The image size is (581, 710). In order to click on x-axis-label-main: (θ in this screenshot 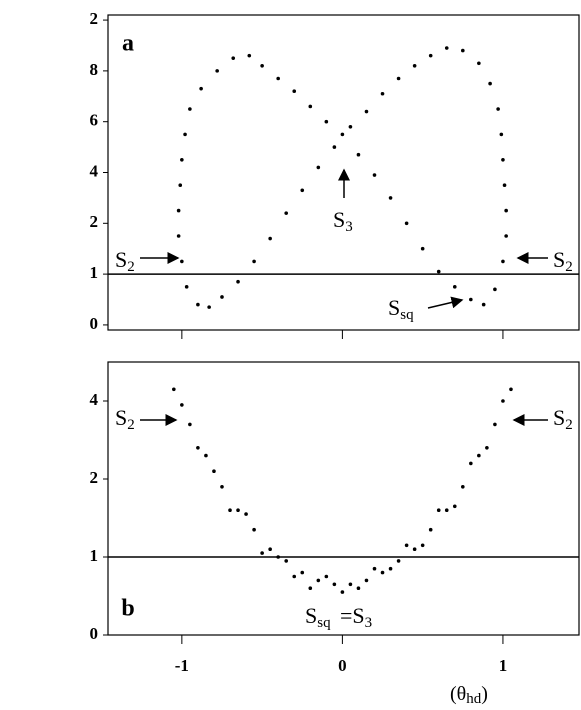, I will do `click(458, 694)`.